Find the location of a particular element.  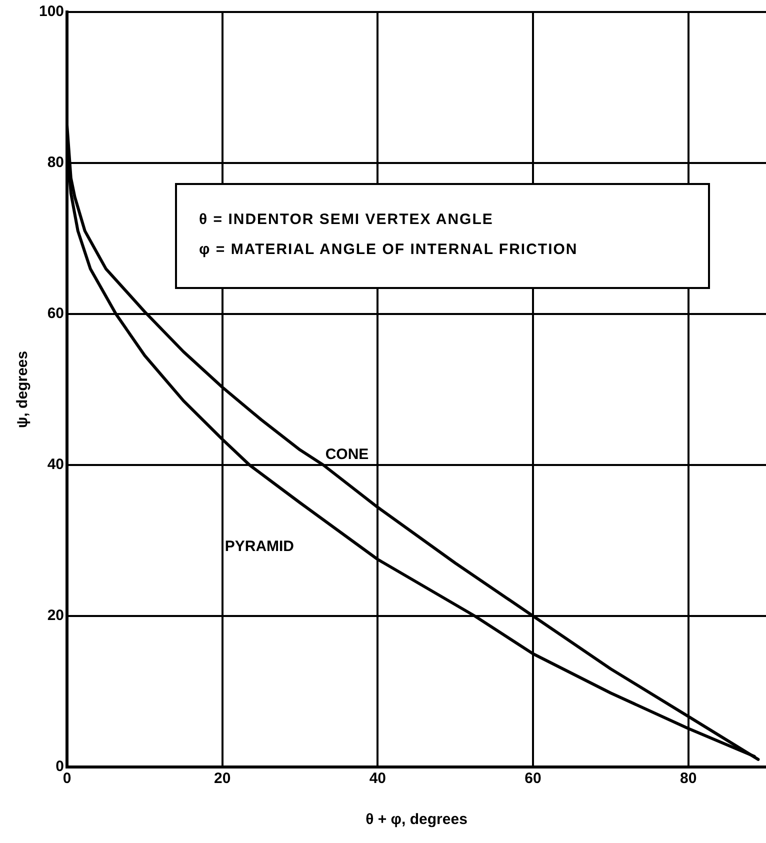

x-axis-title: θ + φ, degrees is located at coordinates (417, 819).